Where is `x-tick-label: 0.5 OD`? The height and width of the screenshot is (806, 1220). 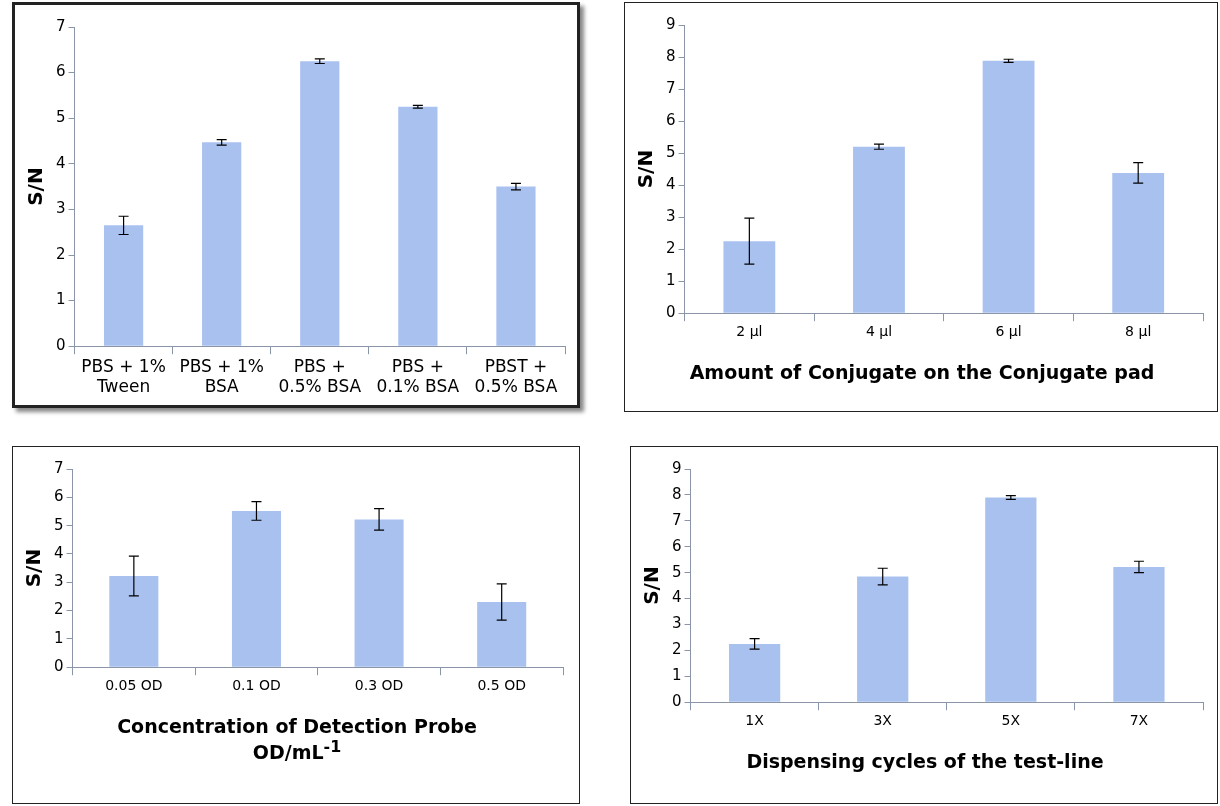
x-tick-label: 0.5 OD is located at coordinates (501, 685).